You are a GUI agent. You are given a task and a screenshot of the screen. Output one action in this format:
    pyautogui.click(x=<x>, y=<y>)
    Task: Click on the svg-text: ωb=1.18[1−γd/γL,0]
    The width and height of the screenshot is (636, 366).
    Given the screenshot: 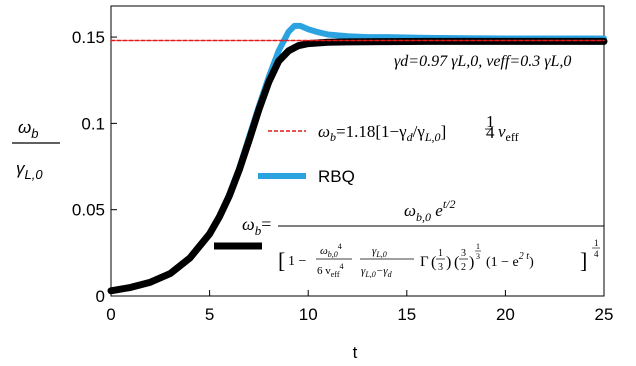 What is the action you would take?
    pyautogui.click(x=382, y=133)
    